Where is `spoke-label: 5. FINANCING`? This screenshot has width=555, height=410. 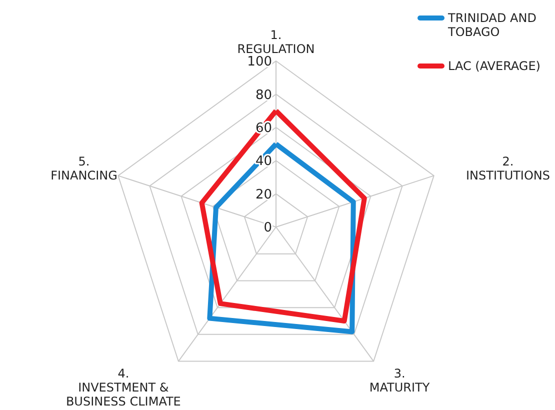 spoke-label: 5. FINANCING is located at coordinates (84, 168).